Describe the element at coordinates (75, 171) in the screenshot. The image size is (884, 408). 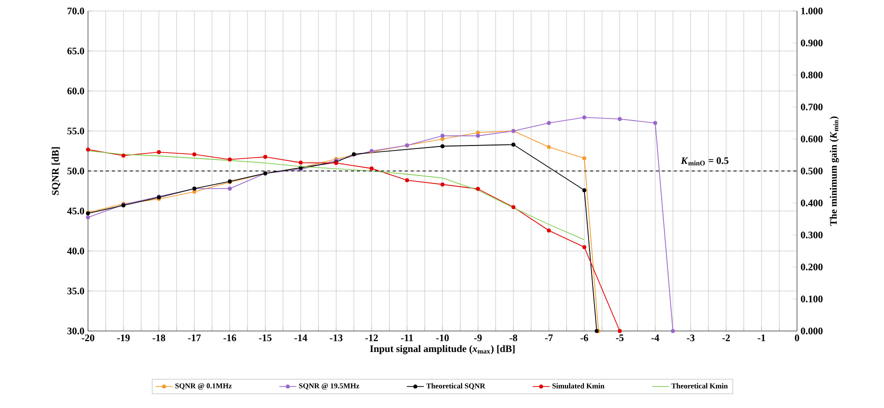
I see `y-tick-label: 50.0` at that location.